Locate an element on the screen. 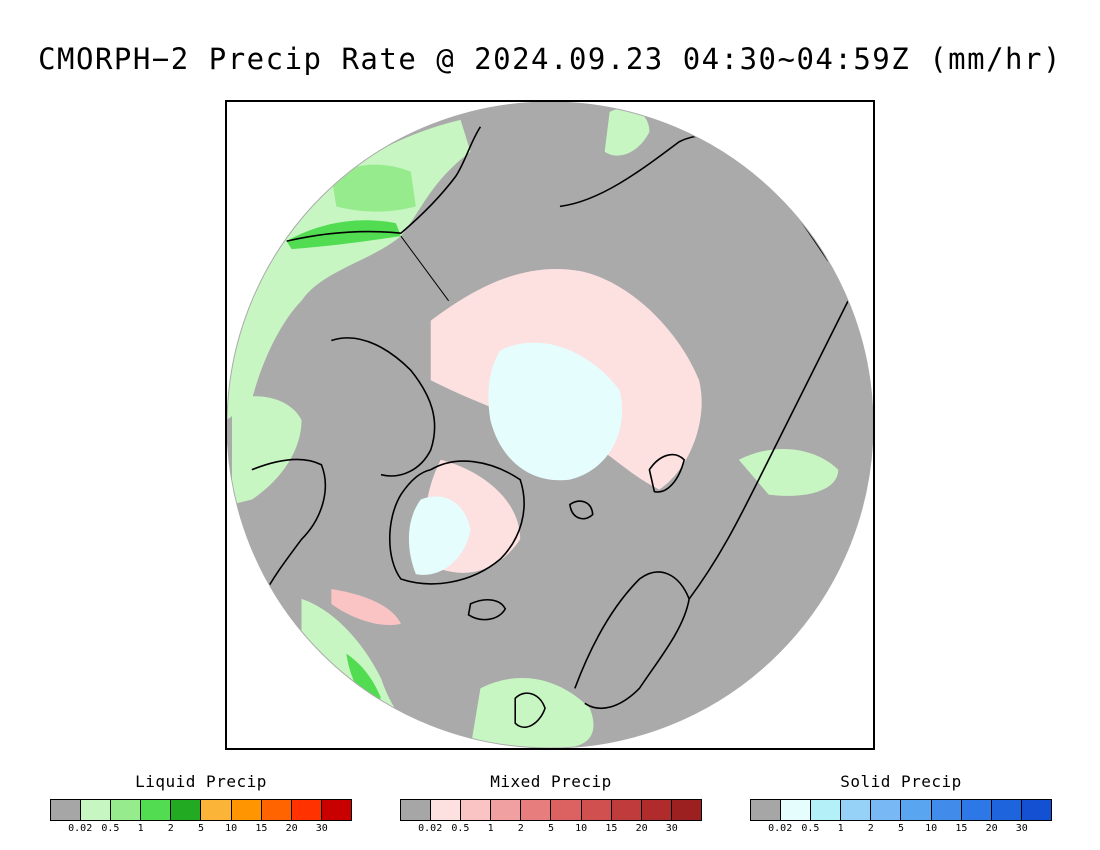 Image resolution: width=1100 pixels, height=850 pixels. legend-title: Liquid Precip is located at coordinates (201, 781).